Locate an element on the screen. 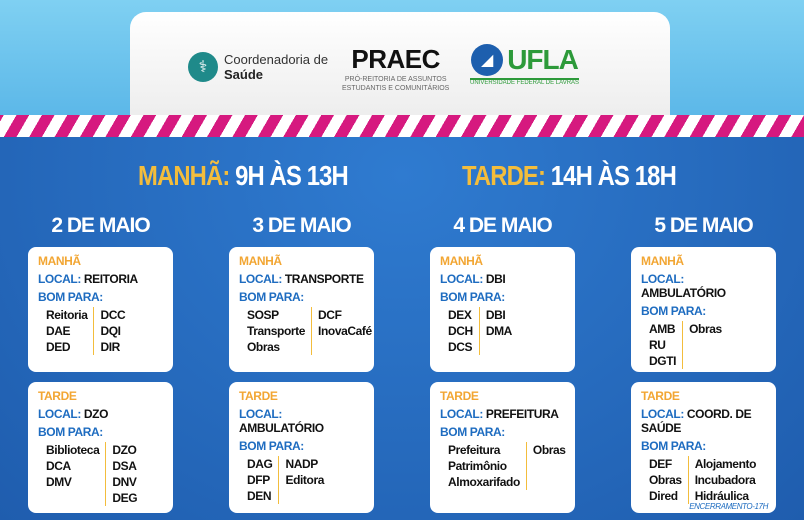 The width and height of the screenshot is (804, 520). department-item: Almoxarifado is located at coordinates (484, 482).